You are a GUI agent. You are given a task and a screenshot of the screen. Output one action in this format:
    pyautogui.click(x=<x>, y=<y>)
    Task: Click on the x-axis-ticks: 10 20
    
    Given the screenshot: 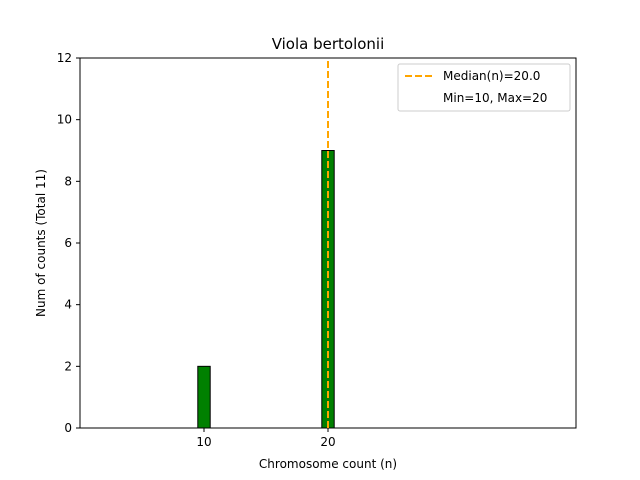 What is the action you would take?
    pyautogui.click(x=266, y=438)
    